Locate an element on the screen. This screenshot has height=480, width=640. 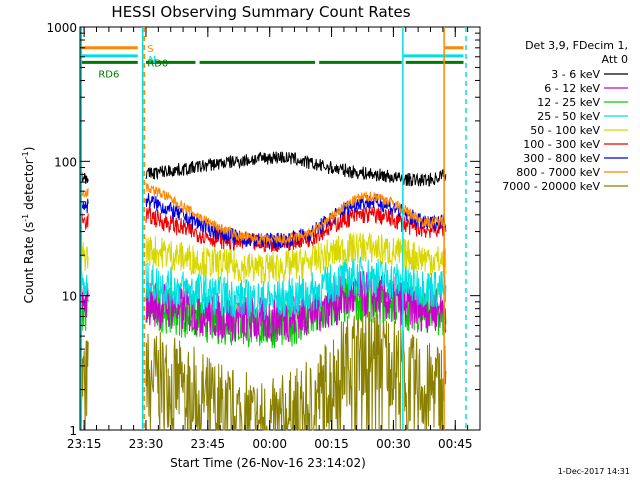
y-axis-label-main: Count Rate (s is located at coordinates (29, 263).